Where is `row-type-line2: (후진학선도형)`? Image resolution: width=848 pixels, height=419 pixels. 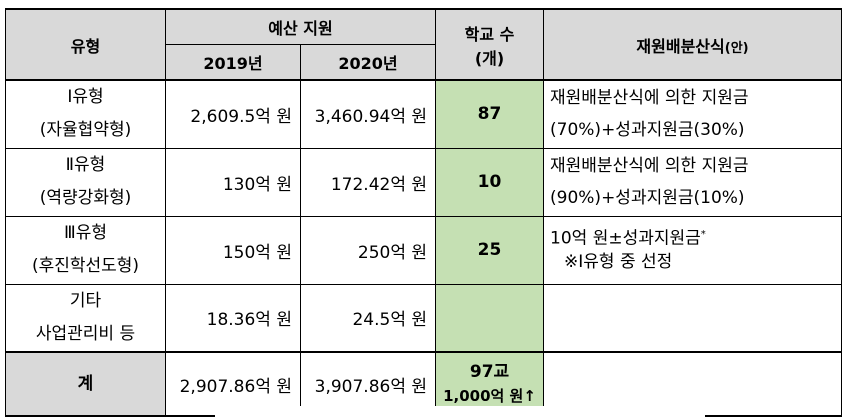 row-type-line2: (후진학선도형) is located at coordinates (85, 266).